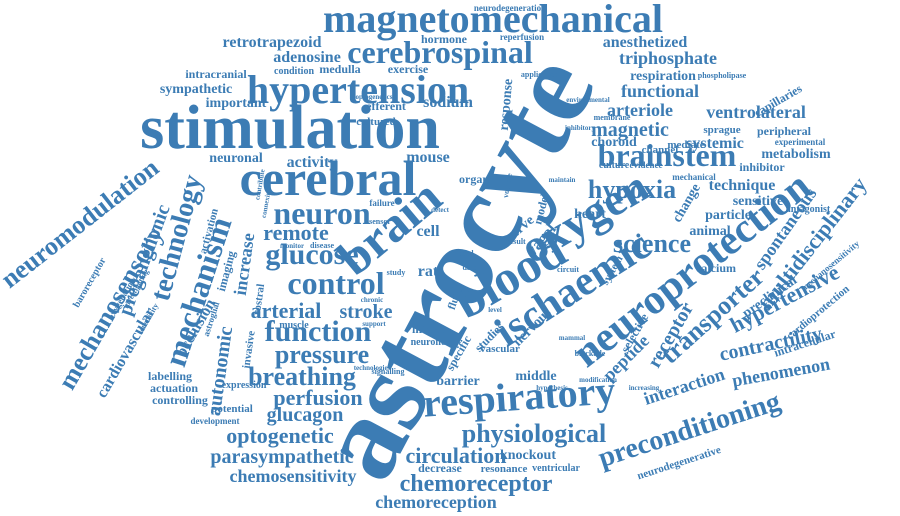 The image size is (900, 516). What do you see at coordinates (796, 154) in the screenshot?
I see `word-metabolism: metabolism` at bounding box center [796, 154].